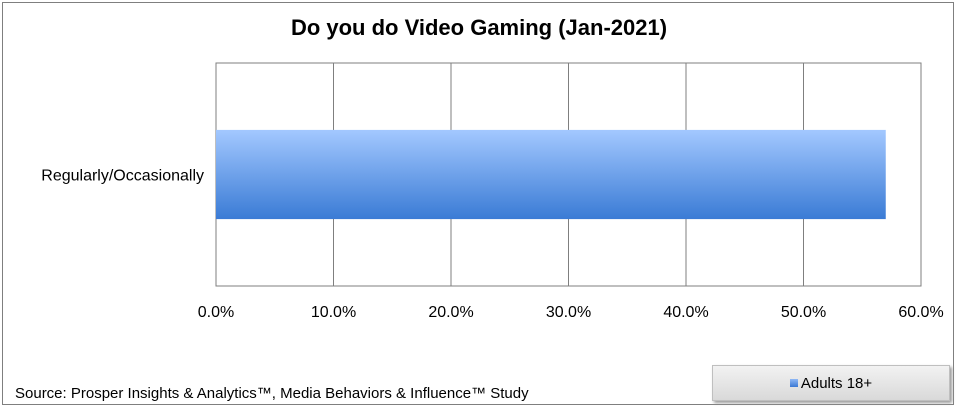 This screenshot has width=958, height=409. I want to click on chart-title: Do you do Video Gaming (Jan-2021), so click(479, 27).